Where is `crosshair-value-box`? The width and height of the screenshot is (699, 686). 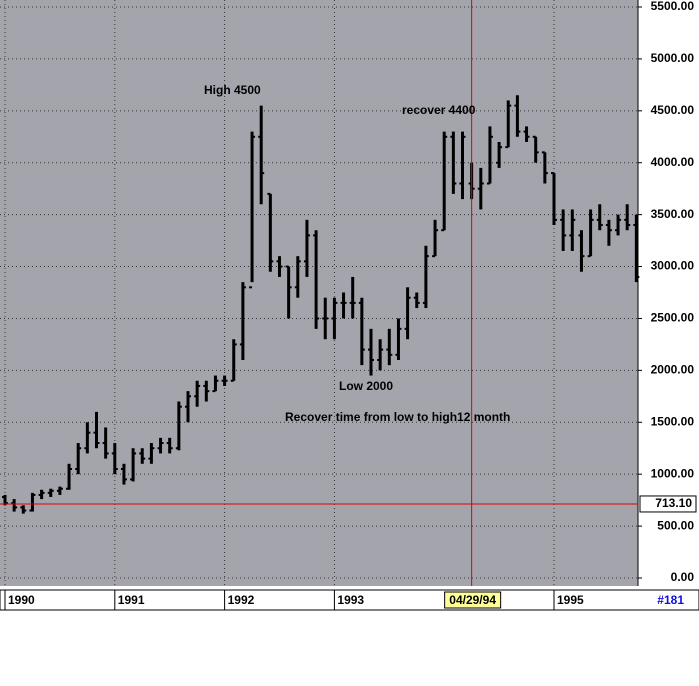
crosshair-value-box is located at coordinates (668, 504).